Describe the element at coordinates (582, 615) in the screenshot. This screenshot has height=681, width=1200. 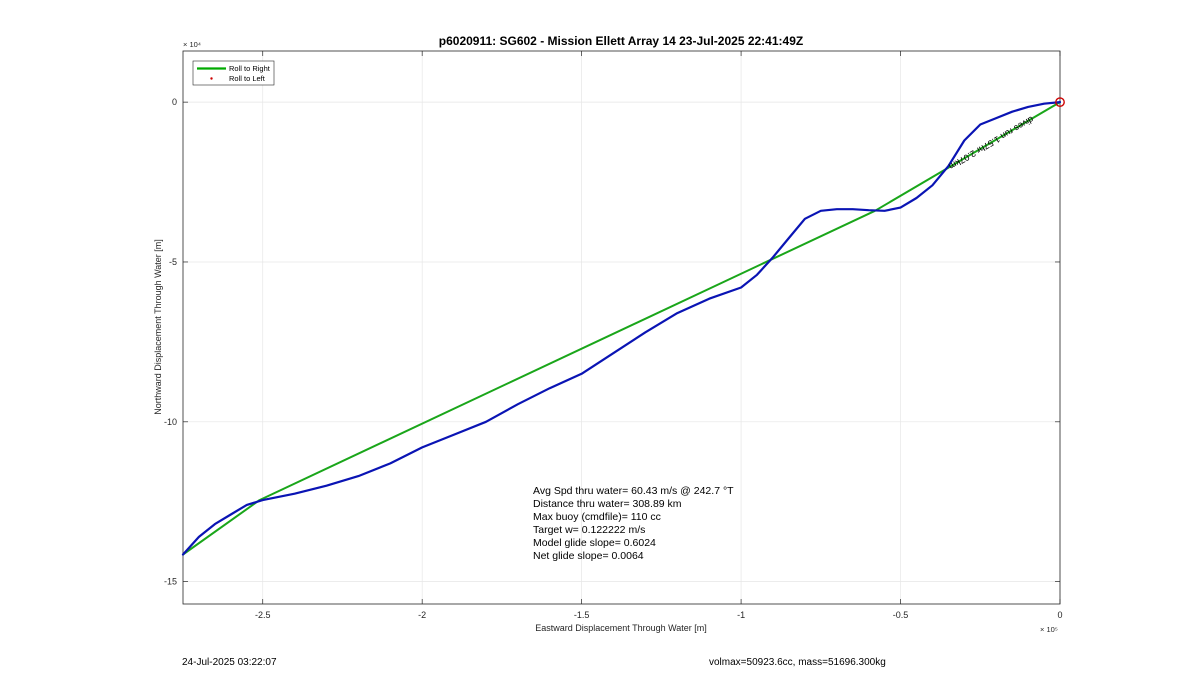
I see `x-tick-label: -1.5` at that location.